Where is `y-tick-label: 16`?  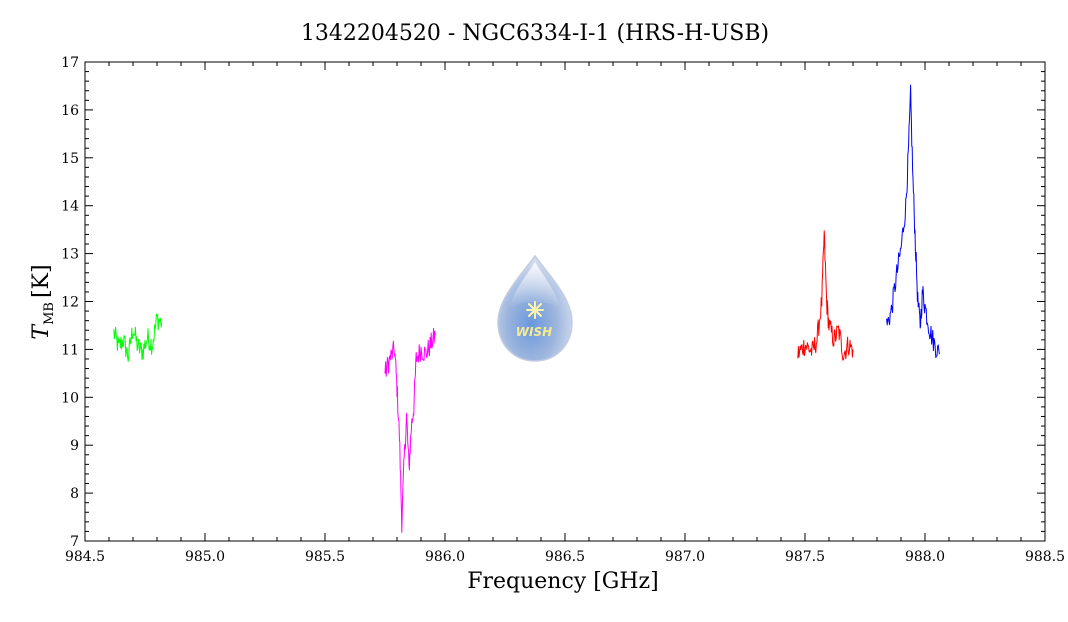 y-tick-label: 16 is located at coordinates (70, 111).